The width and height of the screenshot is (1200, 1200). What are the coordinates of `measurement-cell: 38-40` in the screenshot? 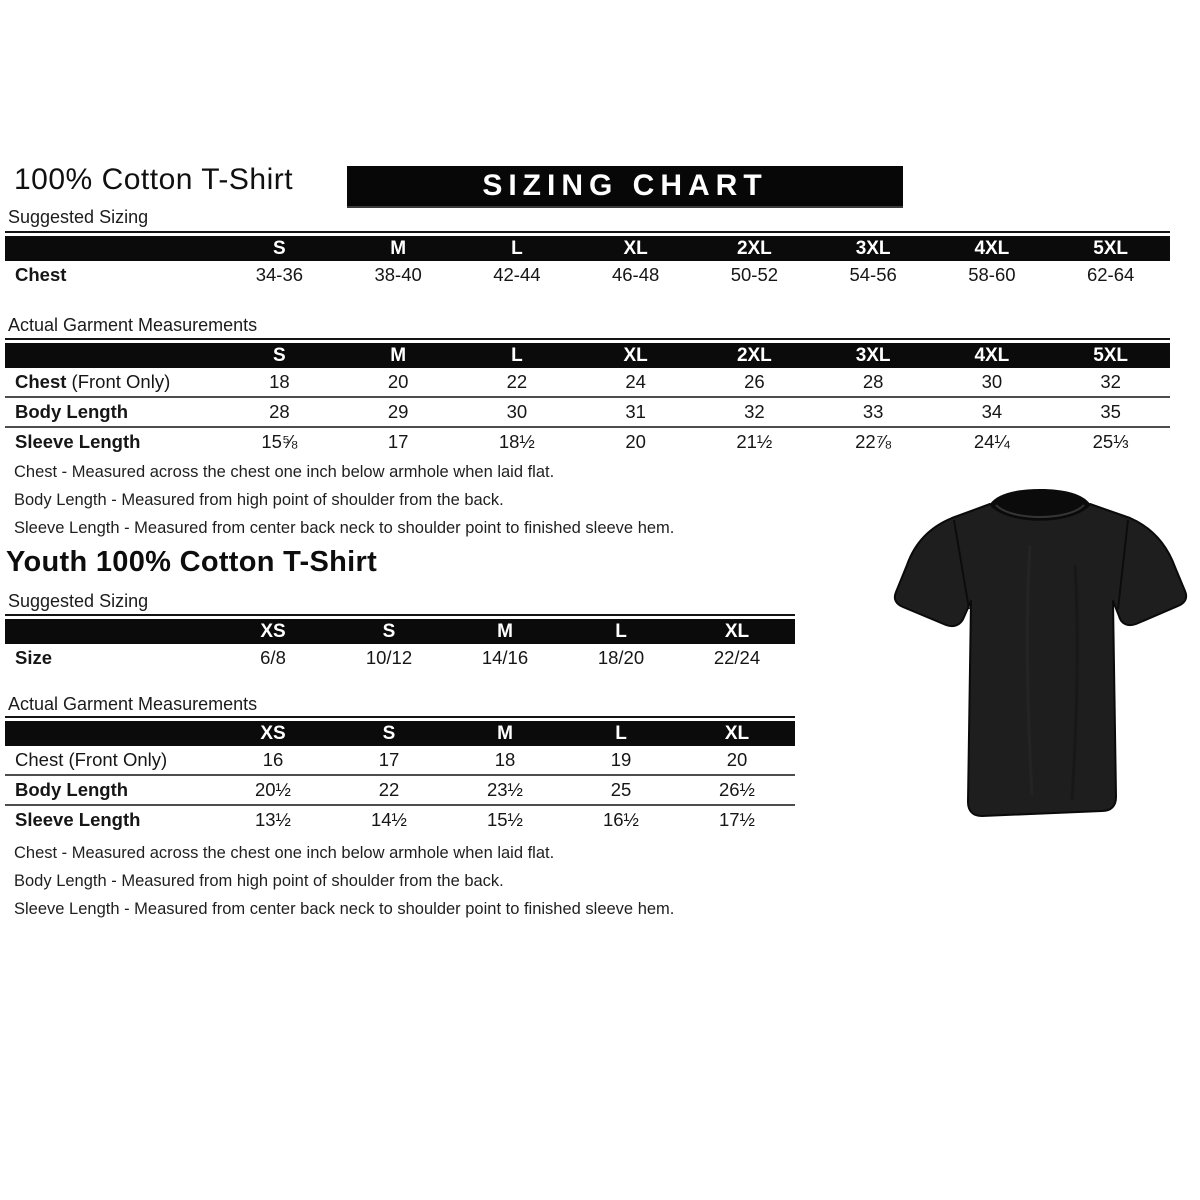 It's located at (398, 274).